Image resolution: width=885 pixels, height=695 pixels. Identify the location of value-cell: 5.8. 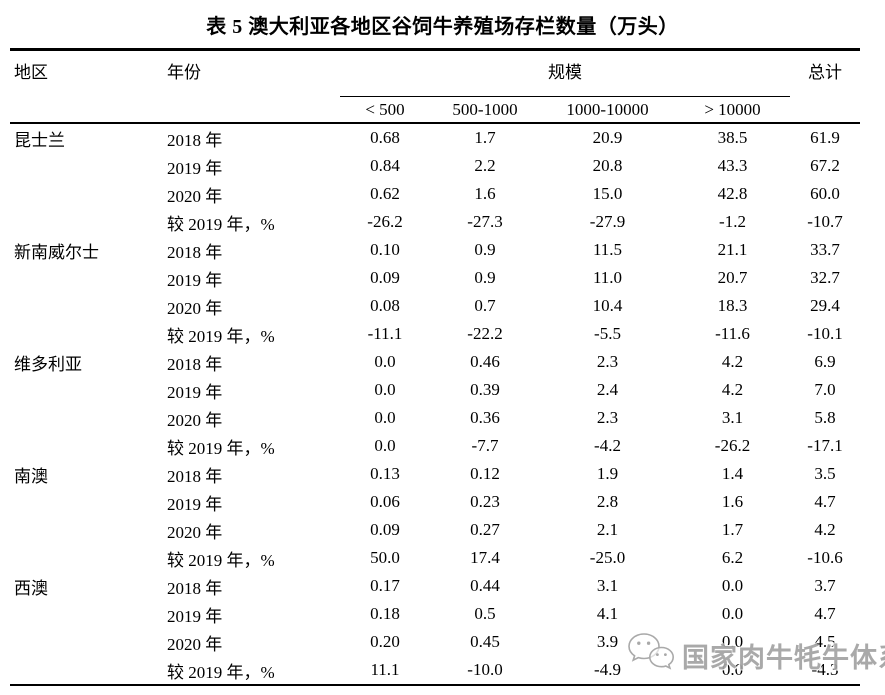
(825, 417).